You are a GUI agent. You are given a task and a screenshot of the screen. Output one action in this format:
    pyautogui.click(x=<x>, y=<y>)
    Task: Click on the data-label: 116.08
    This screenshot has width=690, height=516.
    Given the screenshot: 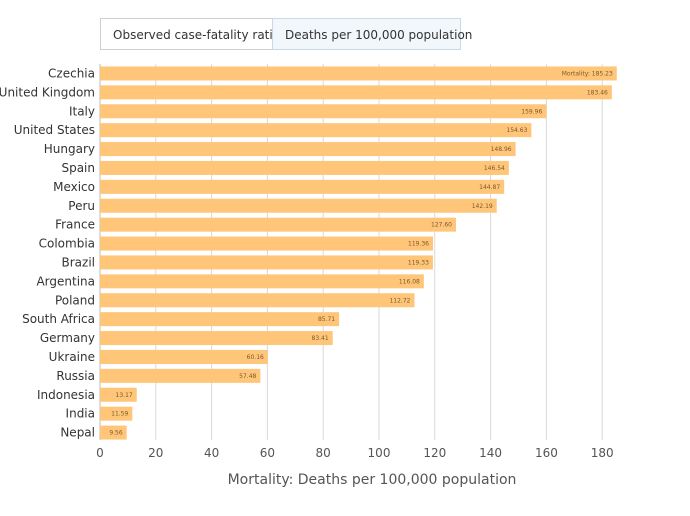 What is the action you would take?
    pyautogui.click(x=409, y=281)
    